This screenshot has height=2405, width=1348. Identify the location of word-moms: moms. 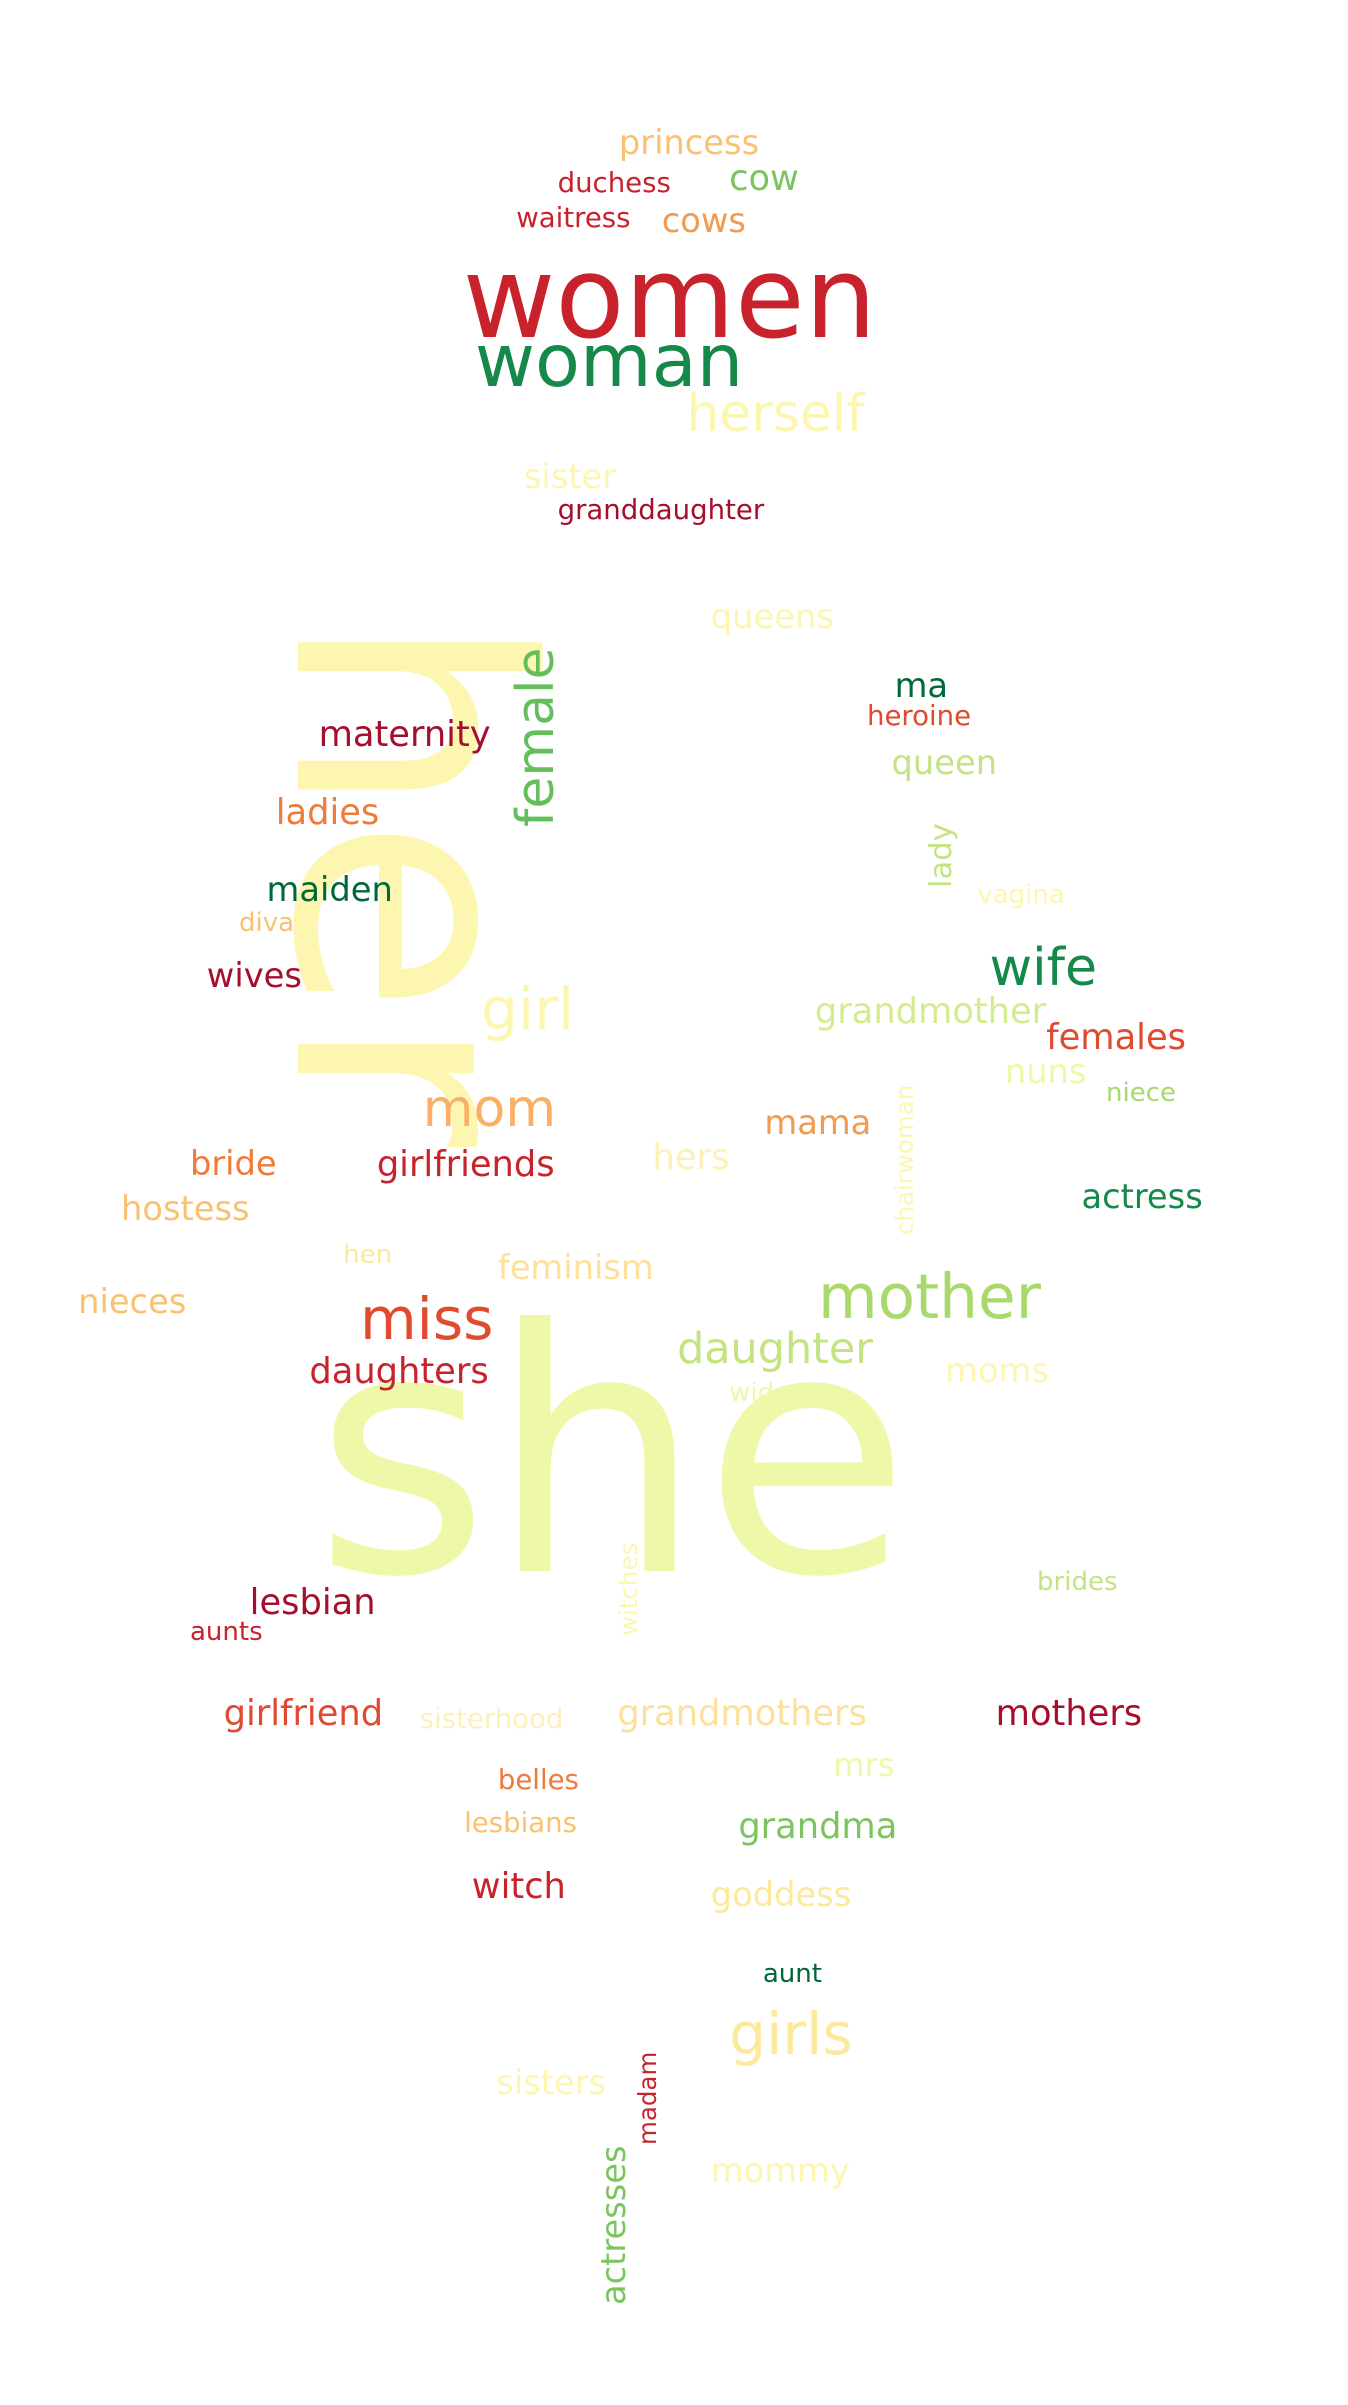
(997, 1371).